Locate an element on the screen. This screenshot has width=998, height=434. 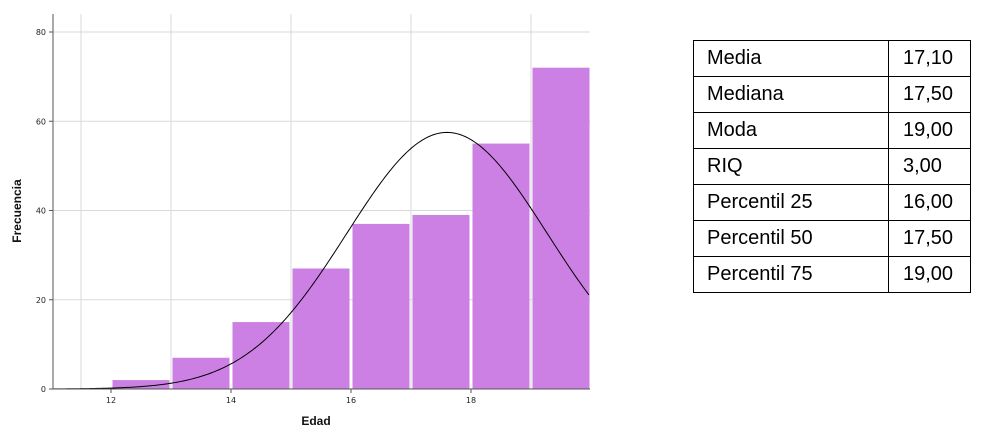
y-tick-label: 80 is located at coordinates (41, 32).